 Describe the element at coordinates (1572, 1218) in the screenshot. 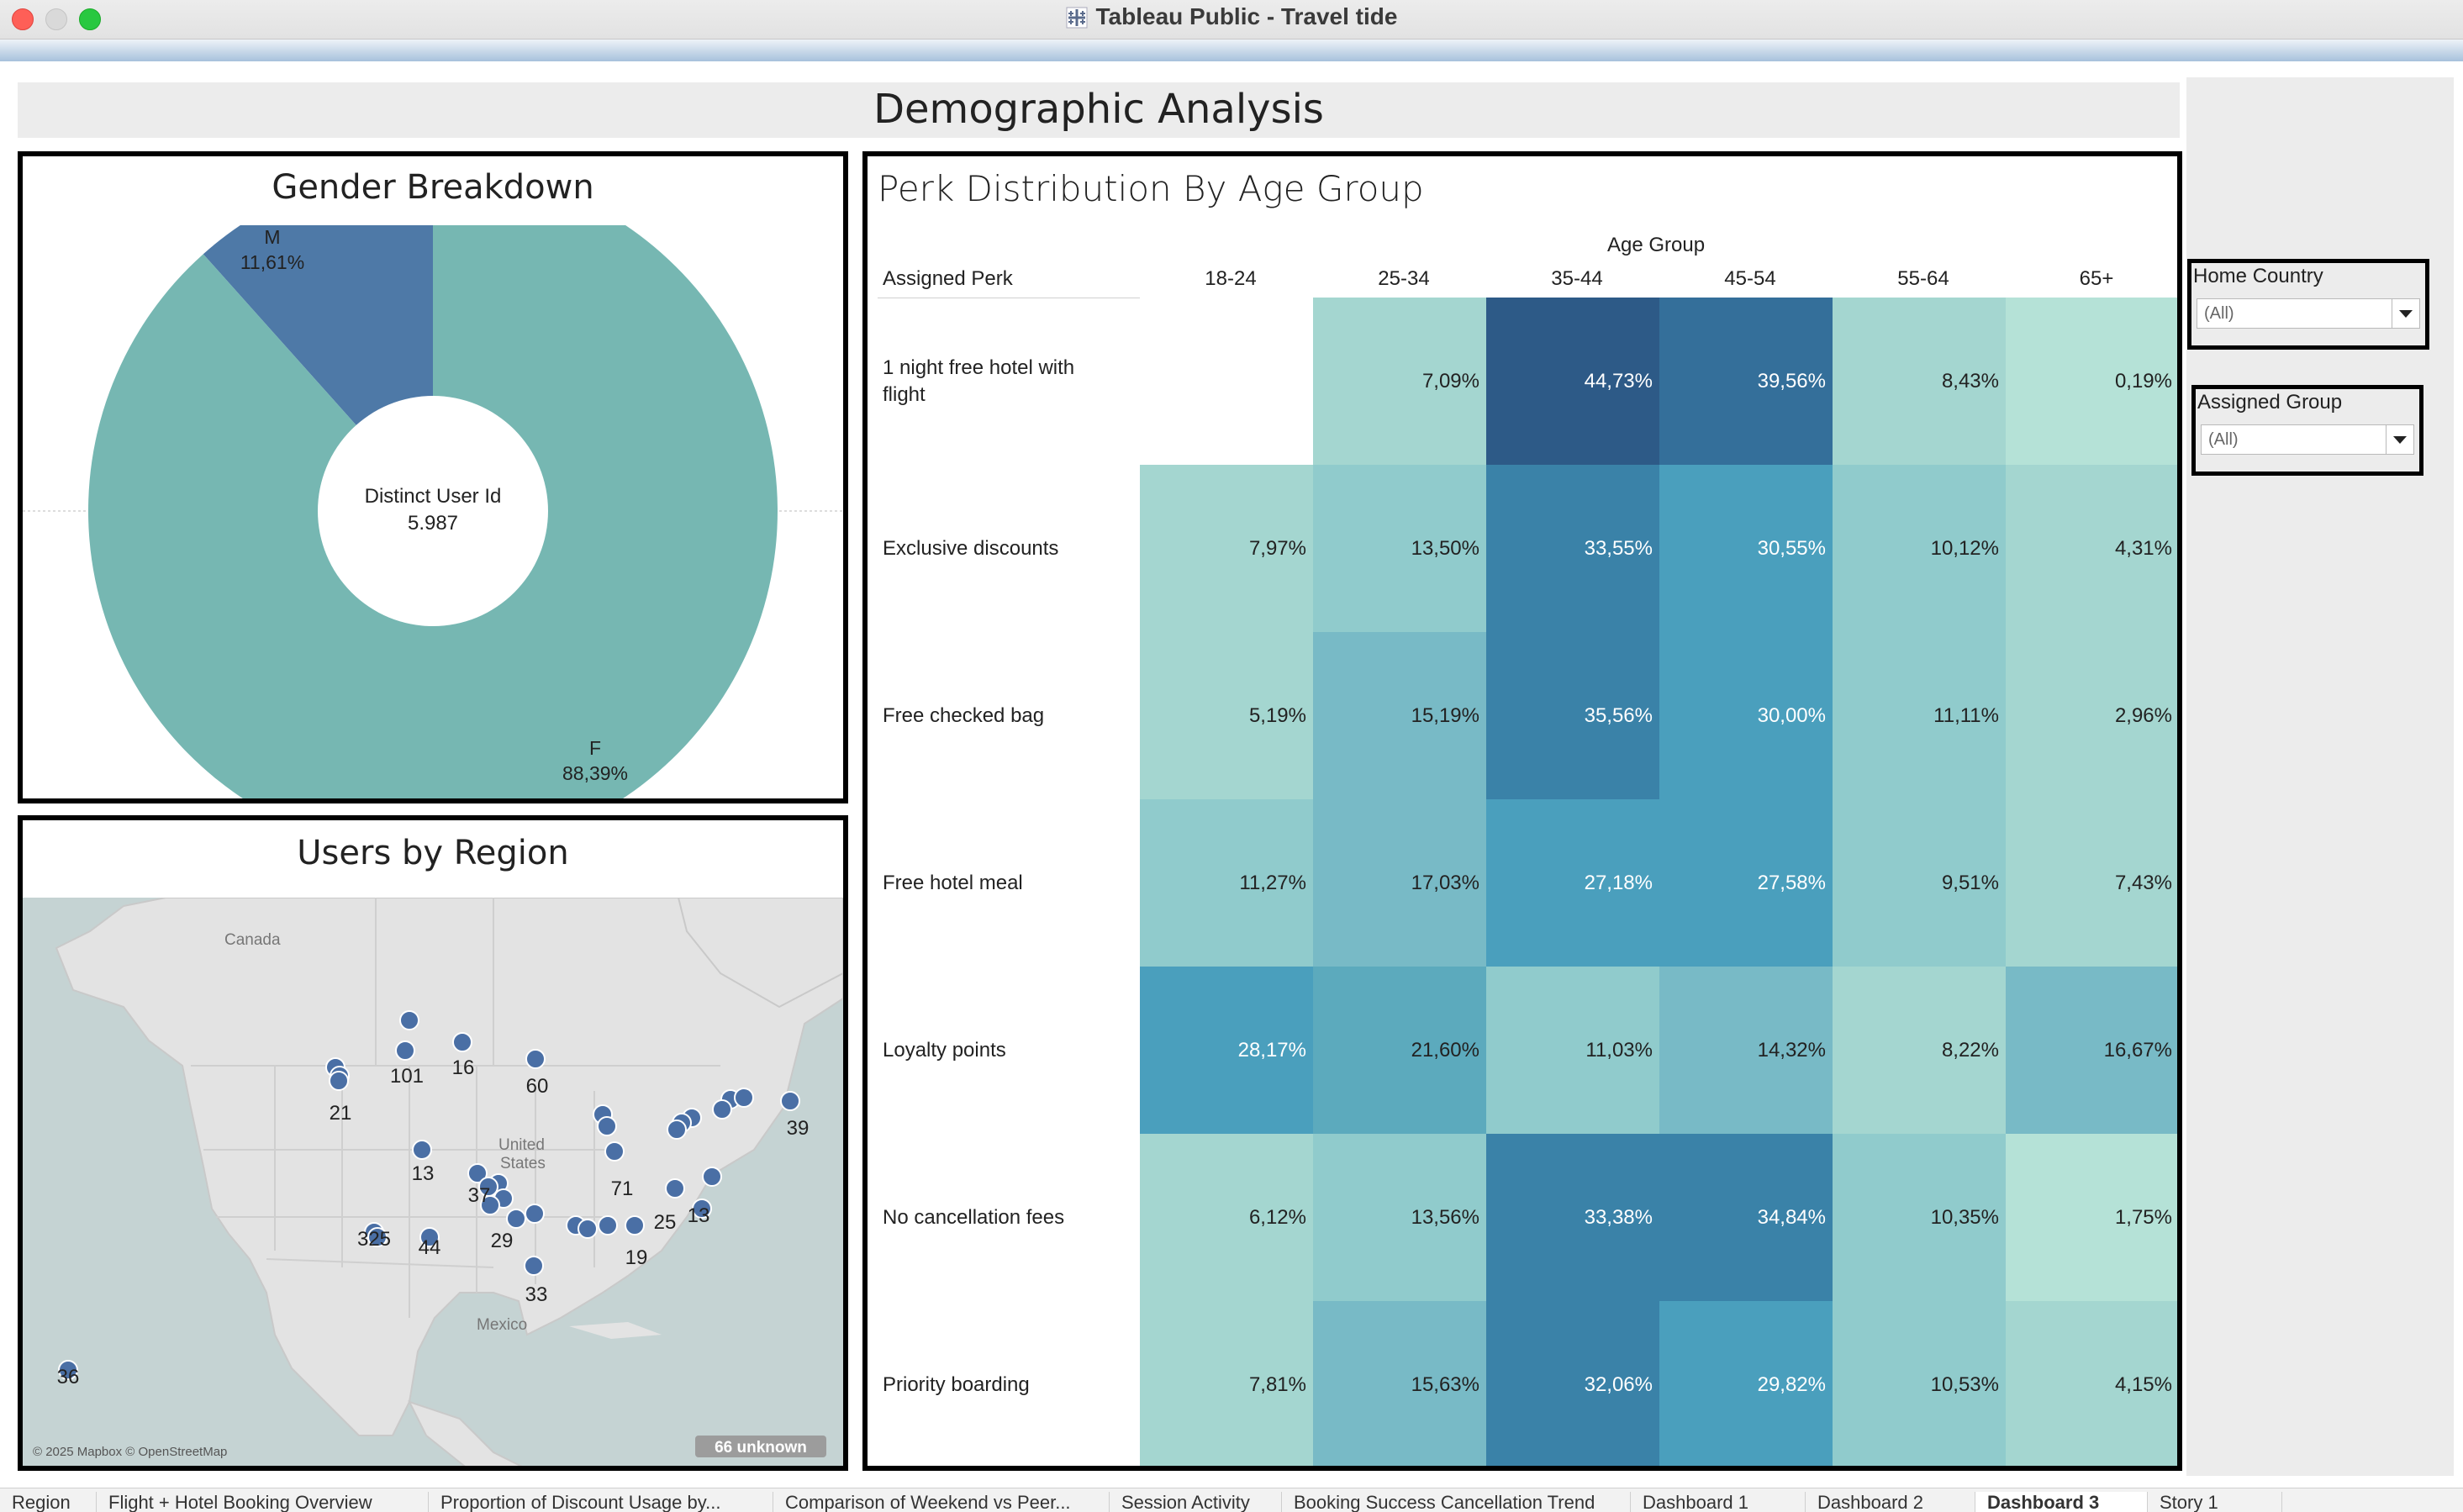

I see `heatmap-cell: 33,38%` at that location.